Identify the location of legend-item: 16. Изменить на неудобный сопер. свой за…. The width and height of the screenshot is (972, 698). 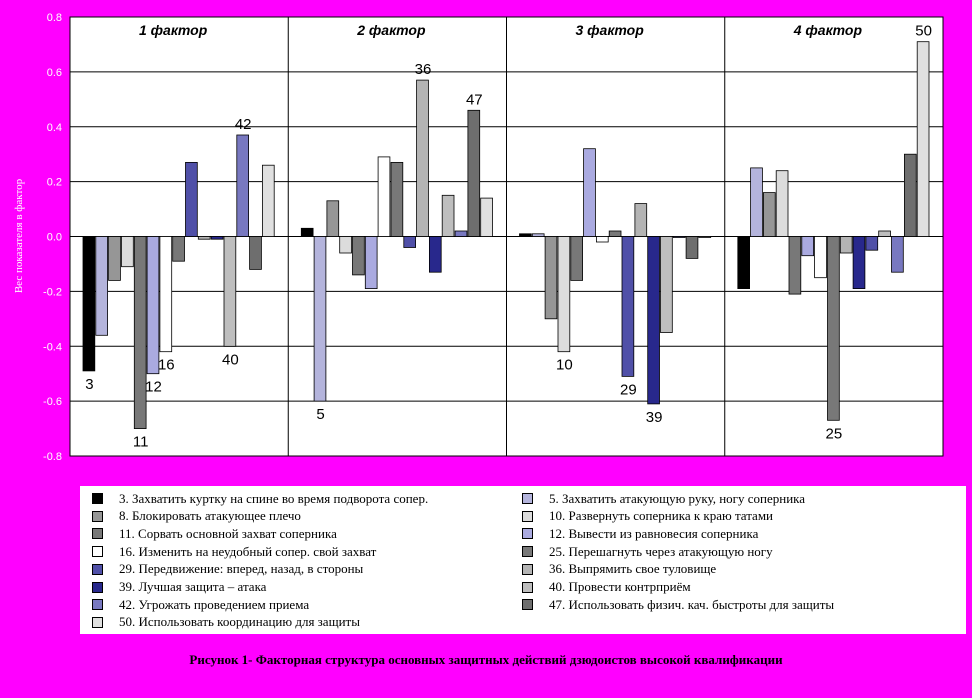
(234, 551).